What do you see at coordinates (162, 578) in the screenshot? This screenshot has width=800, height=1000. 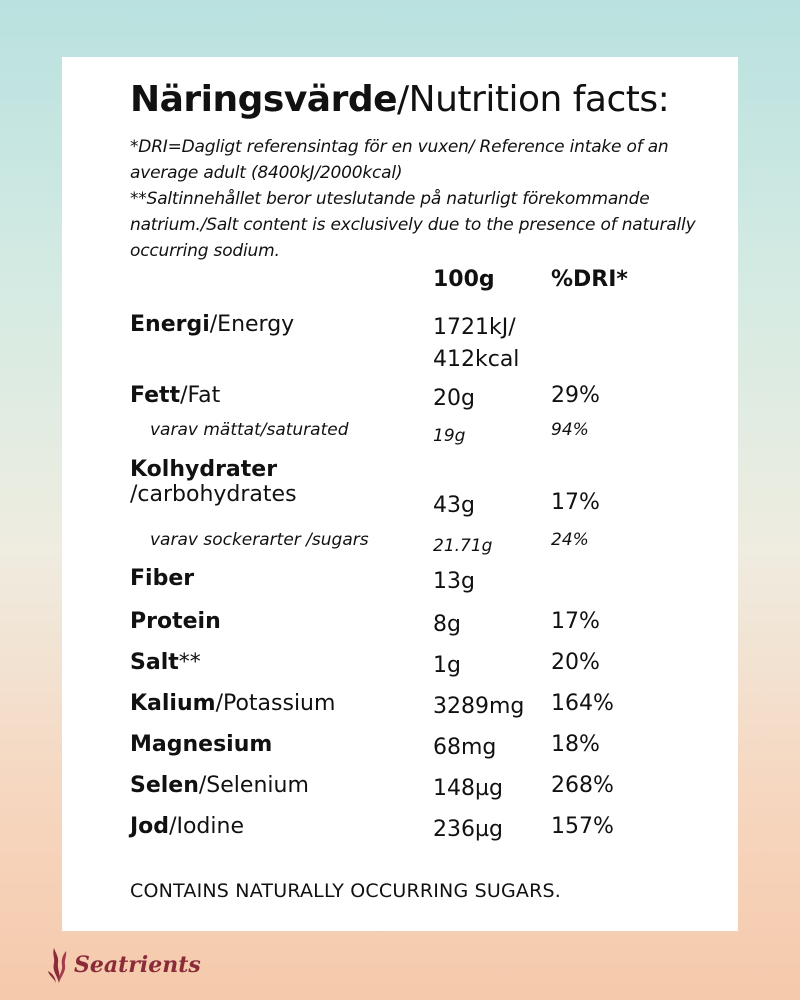 I see `nutrient-label: Fiber` at bounding box center [162, 578].